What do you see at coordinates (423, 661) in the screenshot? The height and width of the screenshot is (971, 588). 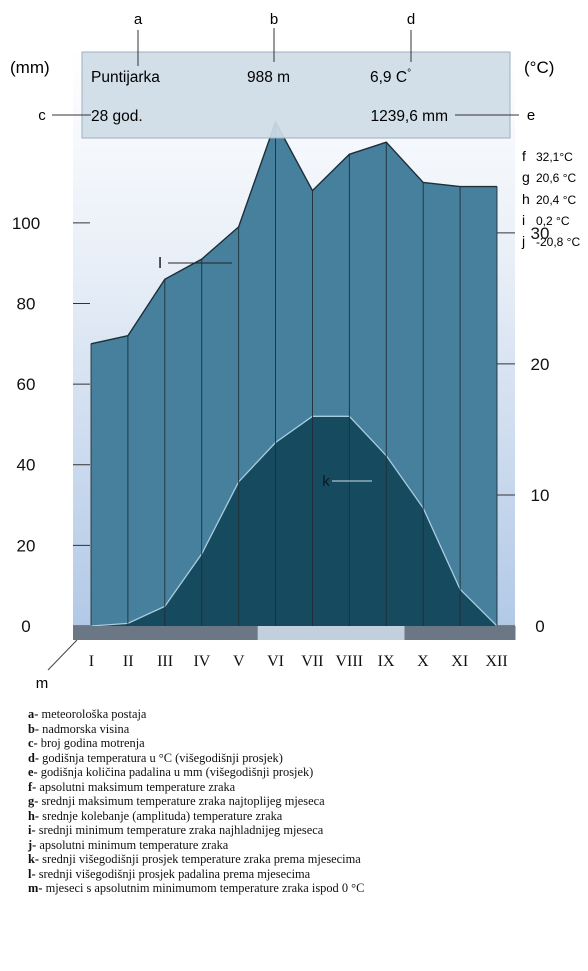 I see `month-label-X: X` at bounding box center [423, 661].